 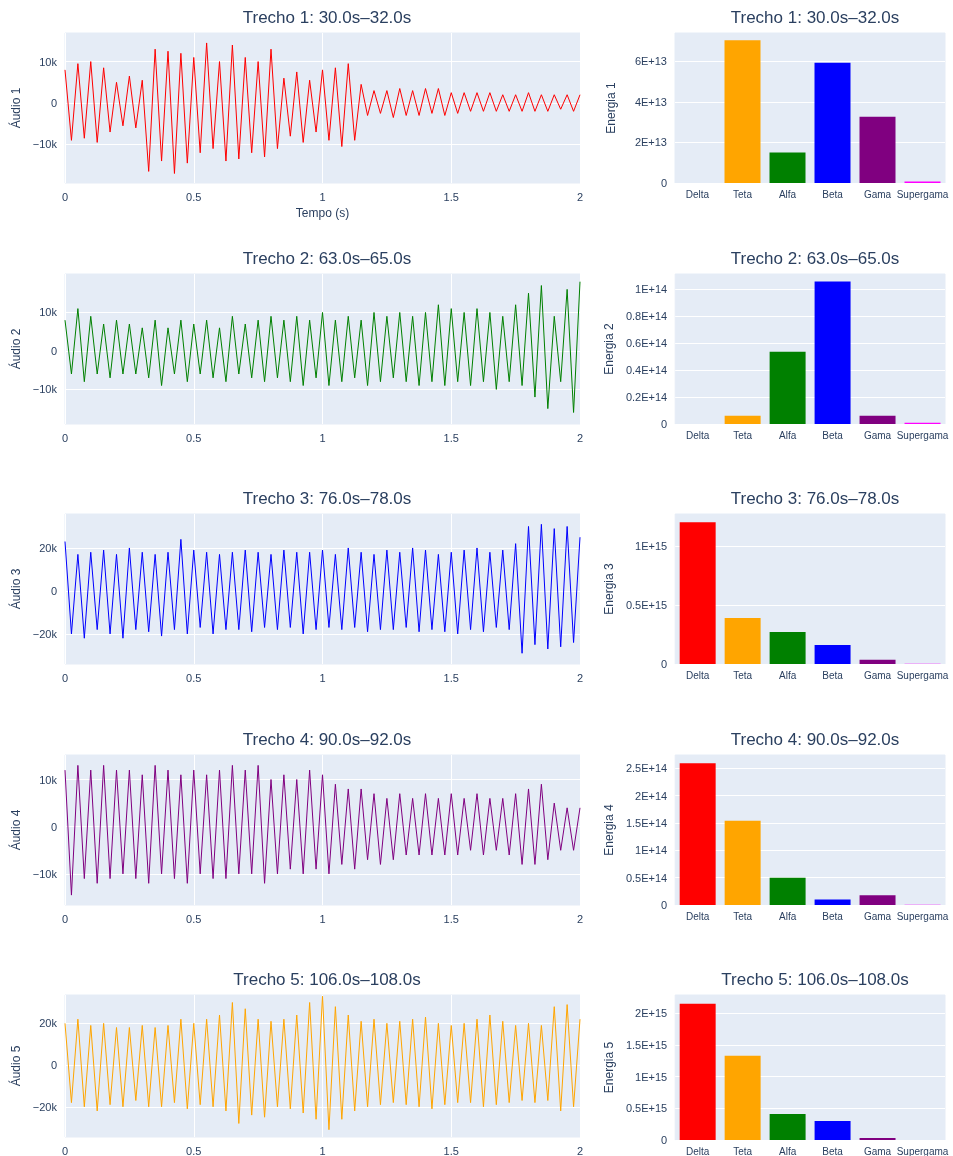 I want to click on y-tick-label: 0.5E+14, so click(x=646, y=877).